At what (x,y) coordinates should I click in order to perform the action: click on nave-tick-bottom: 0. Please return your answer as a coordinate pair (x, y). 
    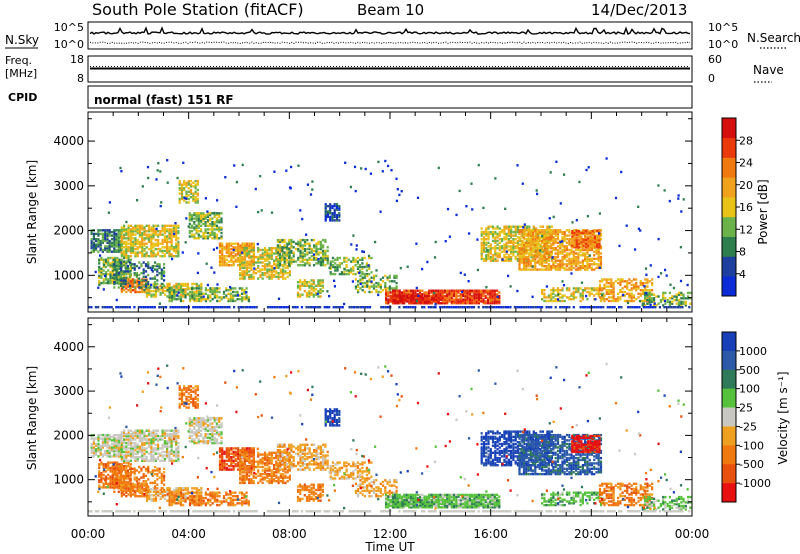
    Looking at the image, I should click on (711, 78).